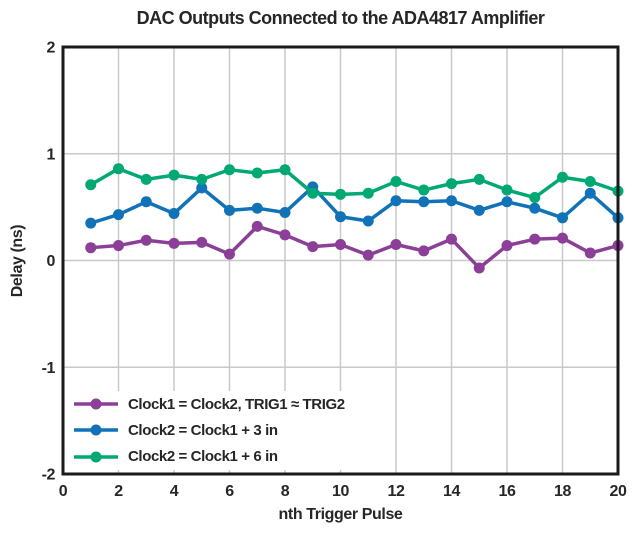 The image size is (634, 545). I want to click on legend-item-clock2-plus-3in: Clock2 = Clock1 + 3 in, so click(209, 430).